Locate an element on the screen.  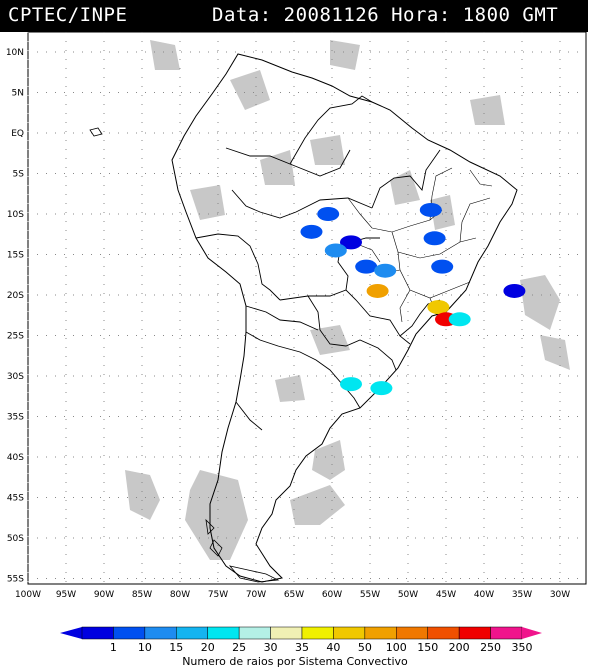
lon-tick-label: 35W is located at coordinates (522, 595).